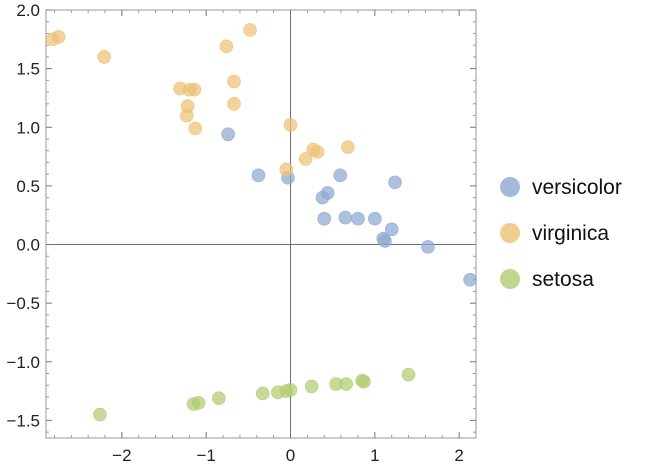  I want to click on y-tick-label: 1.0, so click(28, 127).